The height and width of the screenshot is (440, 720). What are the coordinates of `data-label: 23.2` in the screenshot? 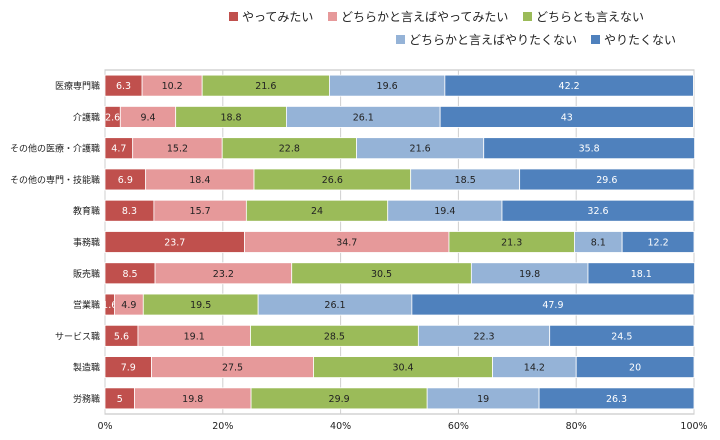 It's located at (223, 274).